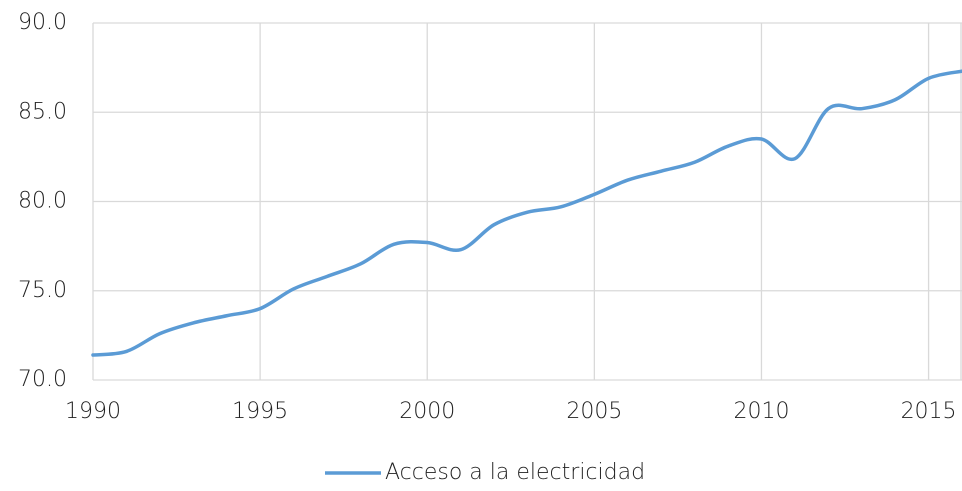 This screenshot has height=491, width=962. I want to click on x-tick-label: 1990, so click(93, 411).